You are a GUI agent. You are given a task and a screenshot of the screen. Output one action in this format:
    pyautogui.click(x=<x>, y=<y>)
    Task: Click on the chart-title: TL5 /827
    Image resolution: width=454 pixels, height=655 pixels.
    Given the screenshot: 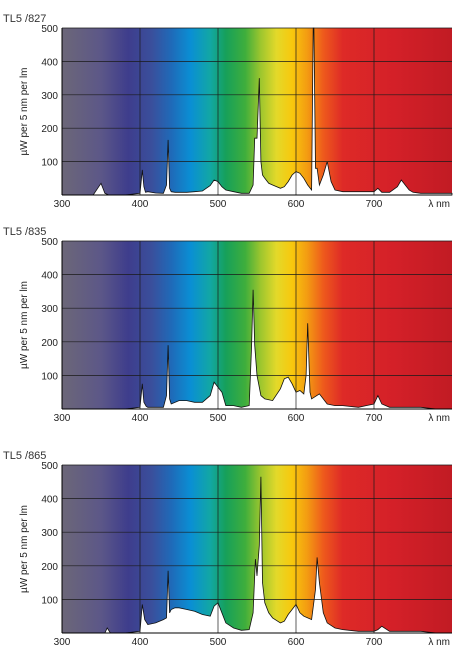 What is the action you would take?
    pyautogui.click(x=24, y=19)
    